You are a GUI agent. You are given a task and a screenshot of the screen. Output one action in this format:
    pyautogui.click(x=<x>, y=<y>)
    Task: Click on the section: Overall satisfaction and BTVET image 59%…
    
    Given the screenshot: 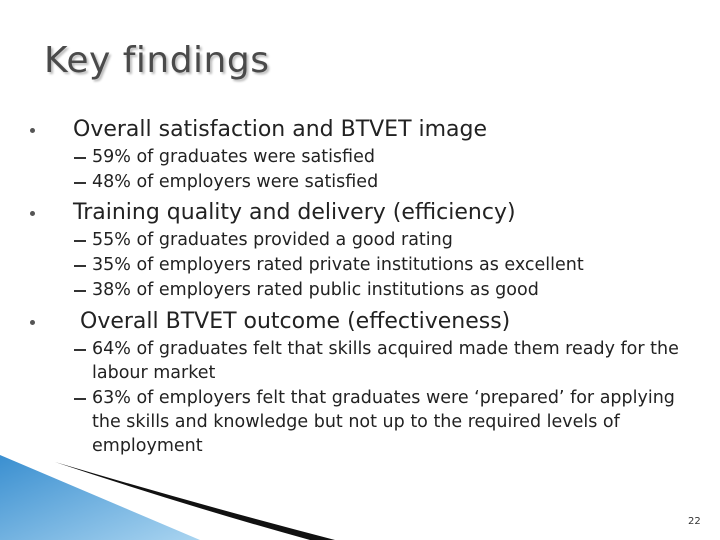 What is the action you would take?
    pyautogui.click(x=360, y=155)
    